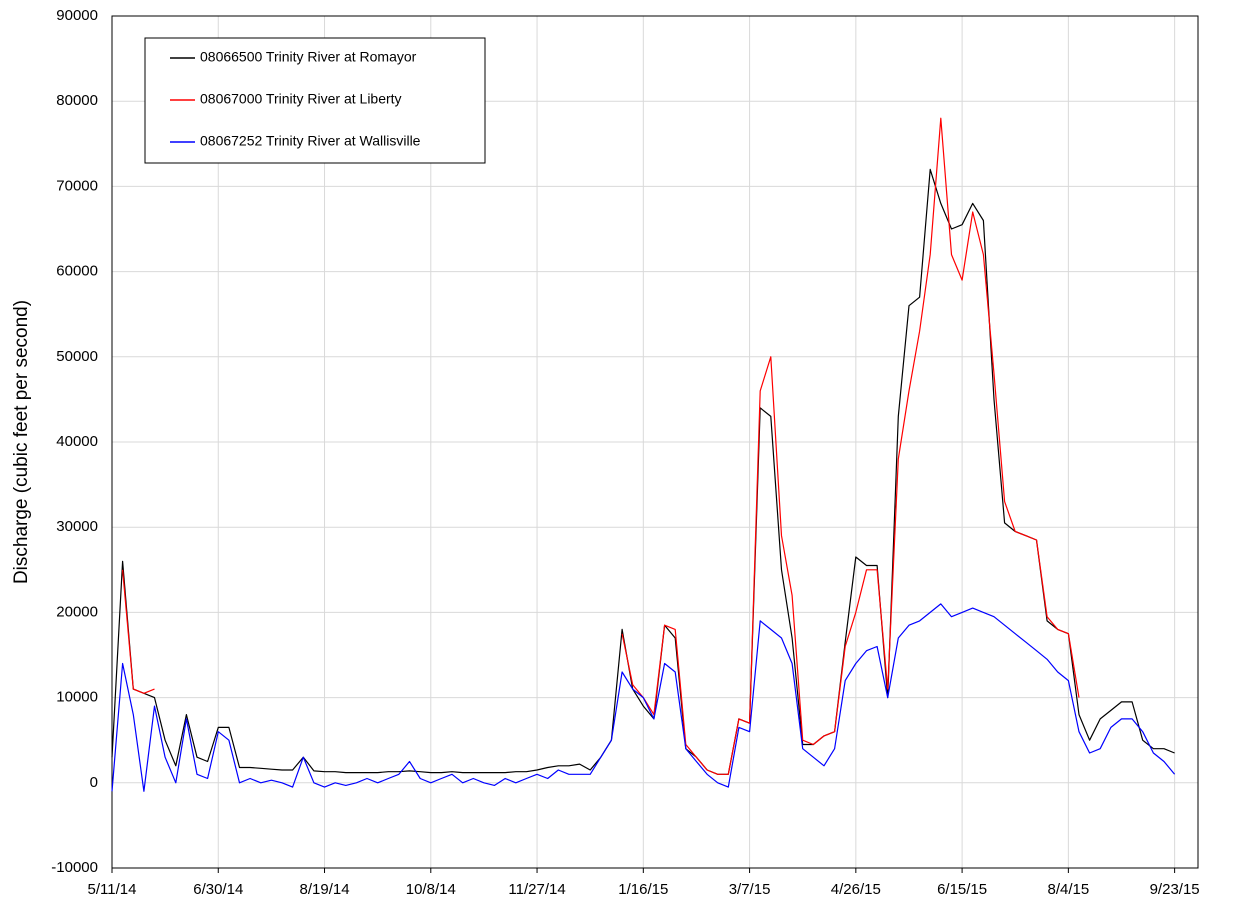 This screenshot has height=912, width=1233. What do you see at coordinates (21, 442) in the screenshot?
I see `y-axis-label: Discharge (cubic feet per second)` at bounding box center [21, 442].